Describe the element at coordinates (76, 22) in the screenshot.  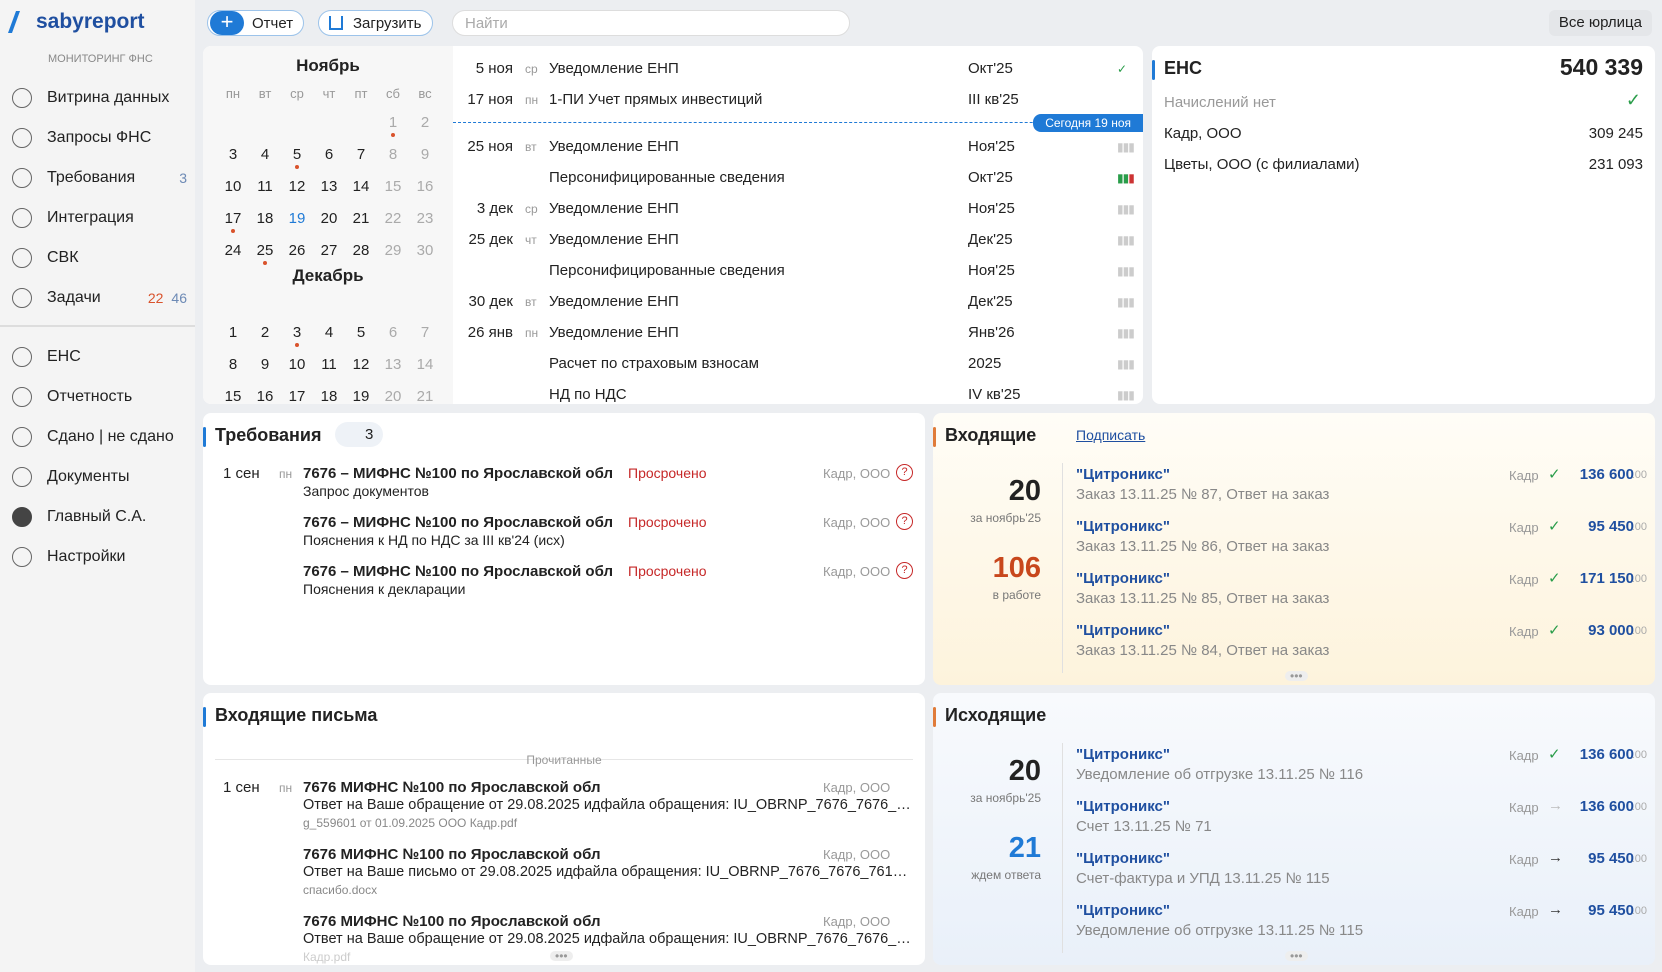
I see `logo: sabyreport` at that location.